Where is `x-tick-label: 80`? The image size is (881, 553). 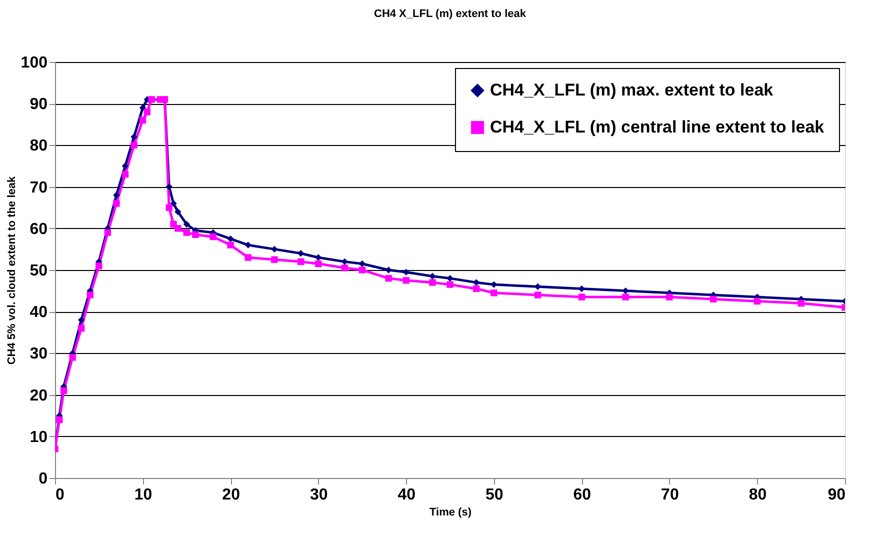
x-tick-label: 80 is located at coordinates (757, 495).